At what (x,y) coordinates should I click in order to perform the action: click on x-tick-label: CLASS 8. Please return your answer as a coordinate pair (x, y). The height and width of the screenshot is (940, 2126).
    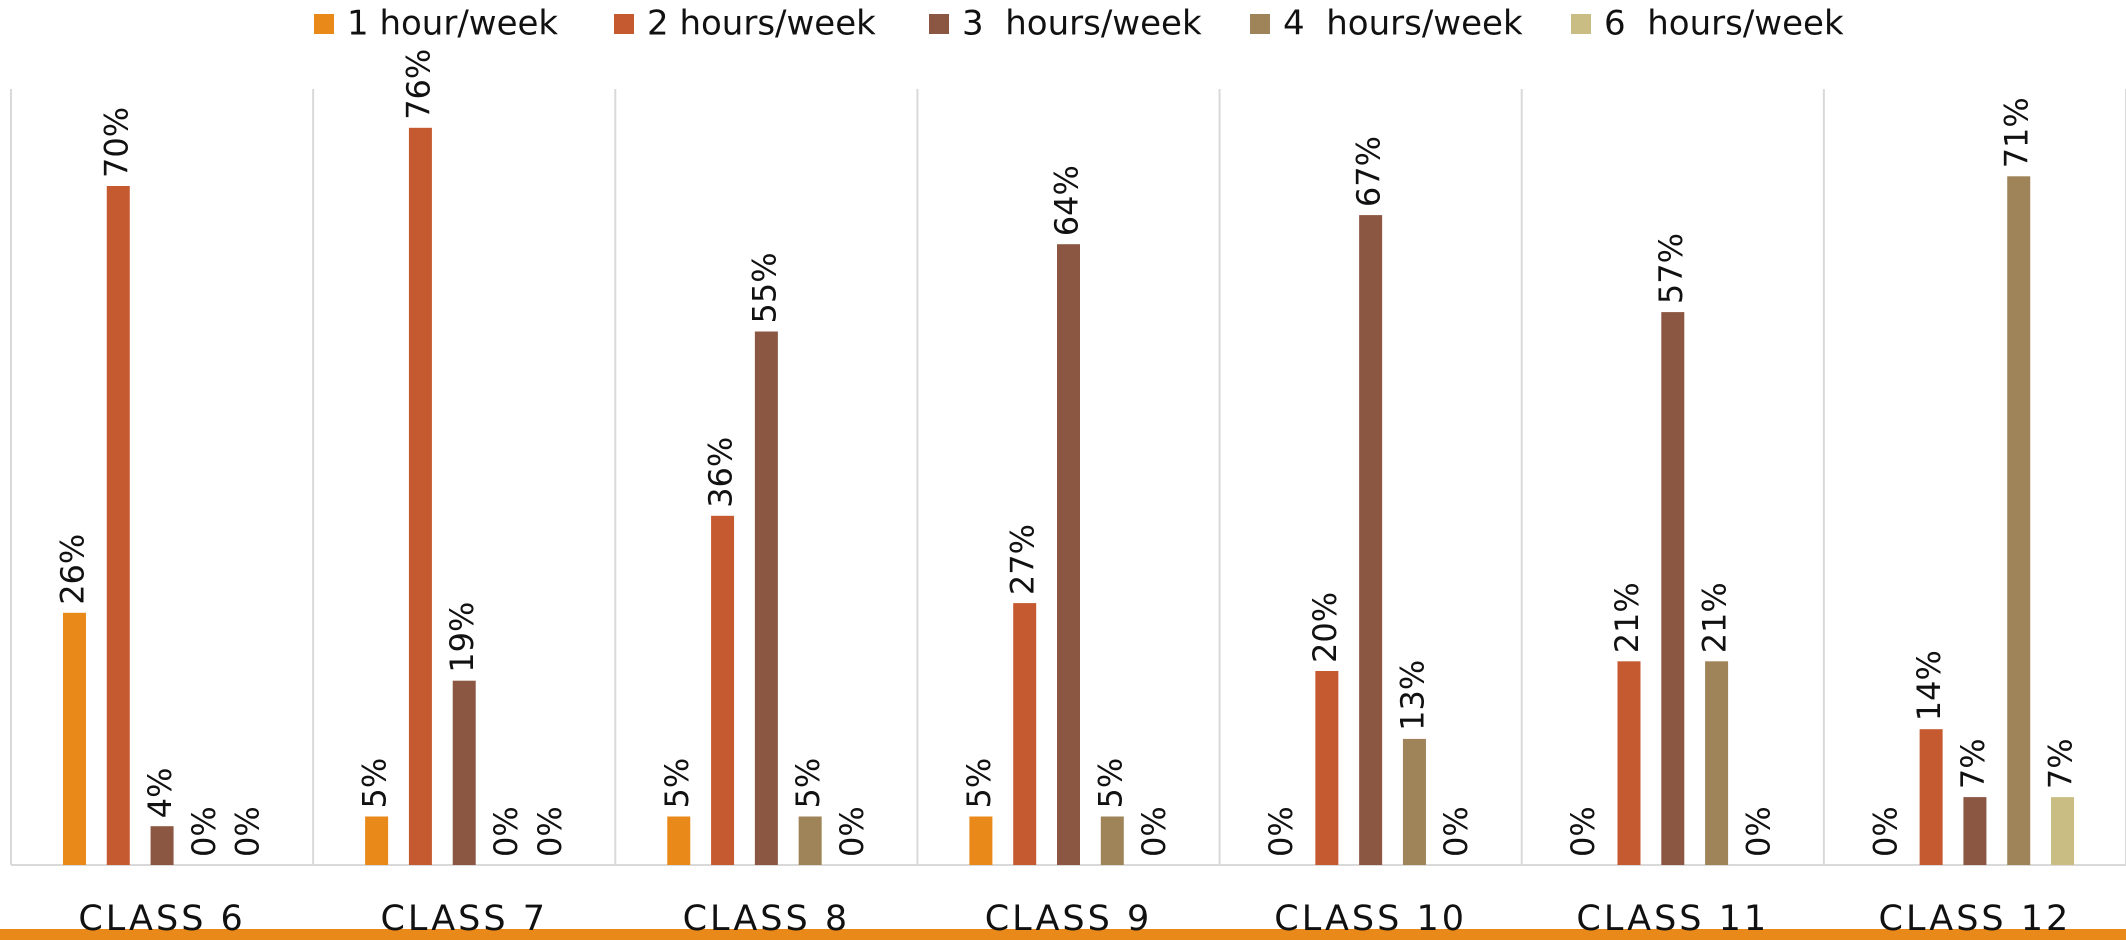
    Looking at the image, I should click on (767, 919).